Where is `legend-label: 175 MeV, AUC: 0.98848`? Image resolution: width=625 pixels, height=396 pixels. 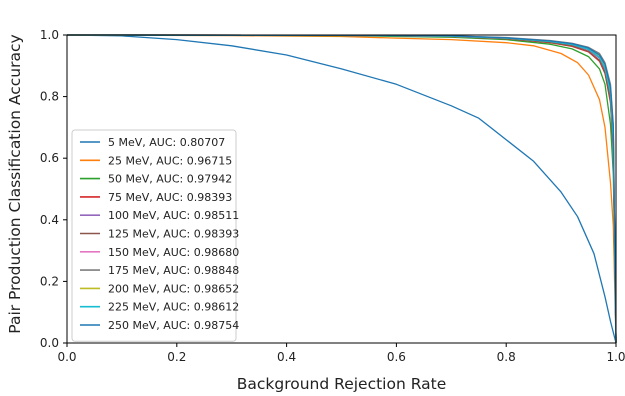
legend-label: 175 MeV, AUC: 0.98848 is located at coordinates (173, 270).